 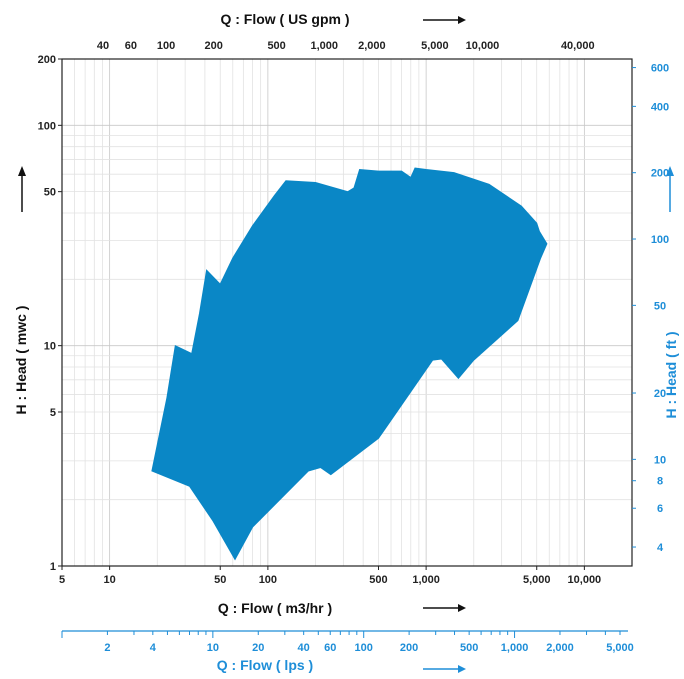 What do you see at coordinates (620, 648) in the screenshot?
I see `lps-tick-label: 5,000` at bounding box center [620, 648].